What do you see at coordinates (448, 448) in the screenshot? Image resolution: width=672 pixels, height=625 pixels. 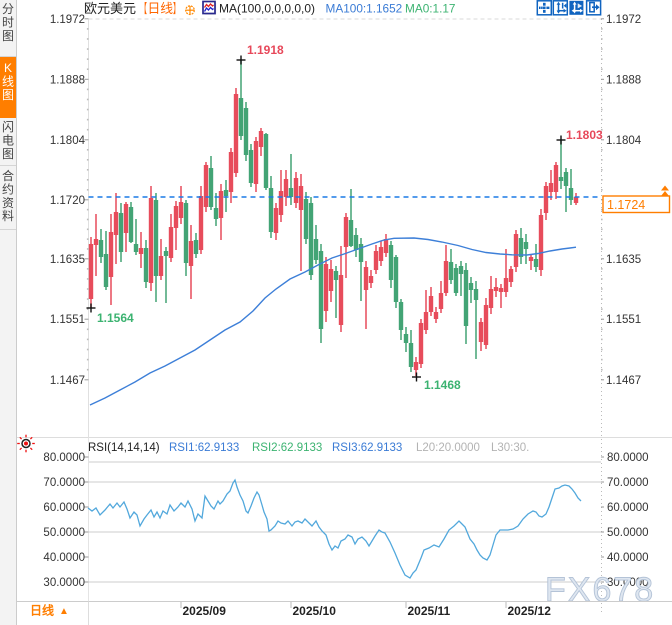 I see `svg-text: L20:20.0000` at bounding box center [448, 448].